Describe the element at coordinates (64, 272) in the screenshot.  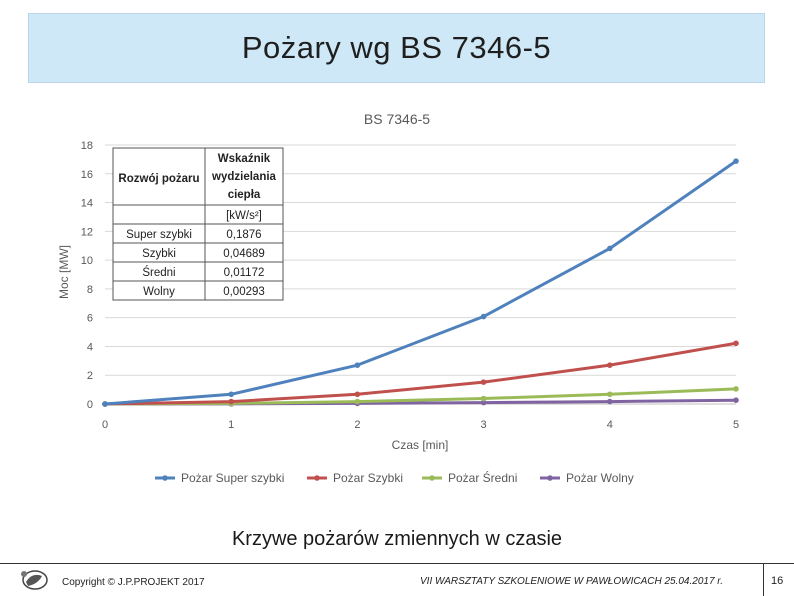
I see `y-axis-label: Moc [MW]` at that location.